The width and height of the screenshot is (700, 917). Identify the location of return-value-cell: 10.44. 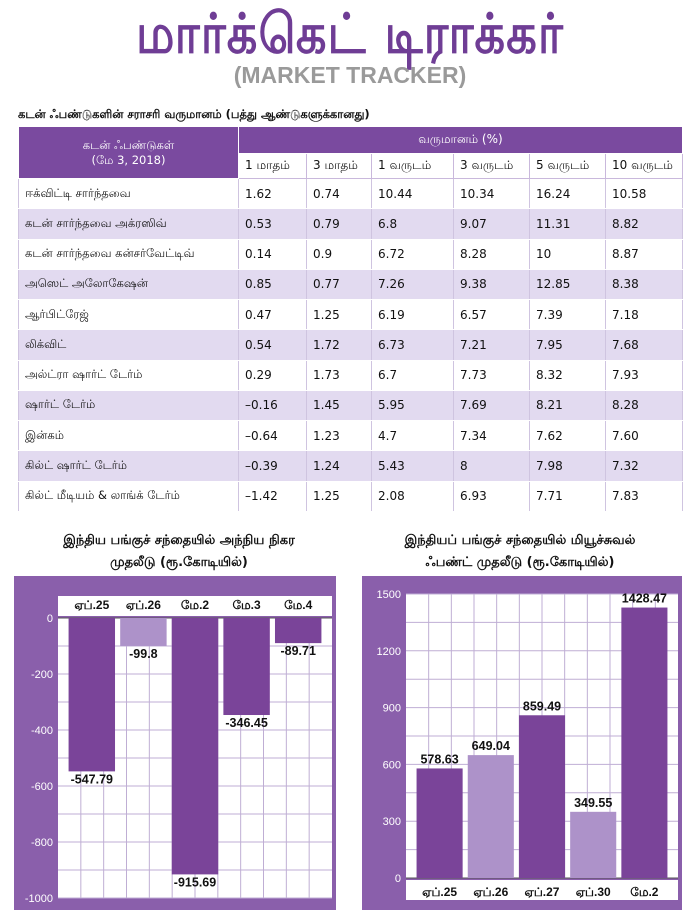
(412, 193).